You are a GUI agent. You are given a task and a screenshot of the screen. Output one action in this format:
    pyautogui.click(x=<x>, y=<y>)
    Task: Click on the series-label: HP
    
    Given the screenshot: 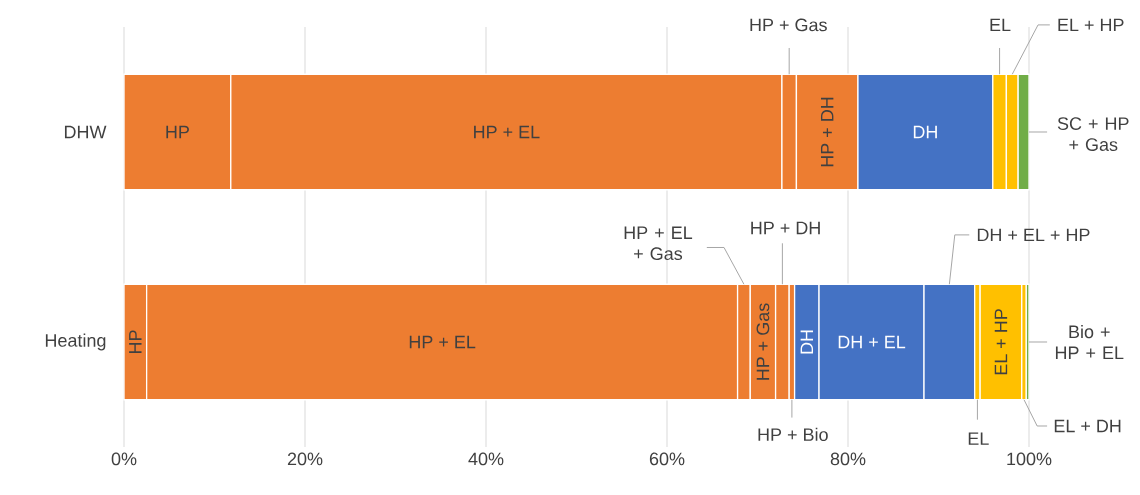 What is the action you would take?
    pyautogui.click(x=135, y=342)
    